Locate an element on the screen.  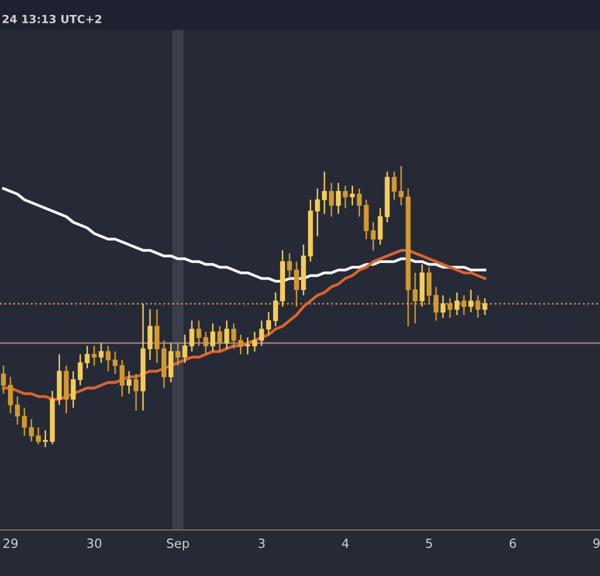
x-tick-label: 3 is located at coordinates (261, 543).